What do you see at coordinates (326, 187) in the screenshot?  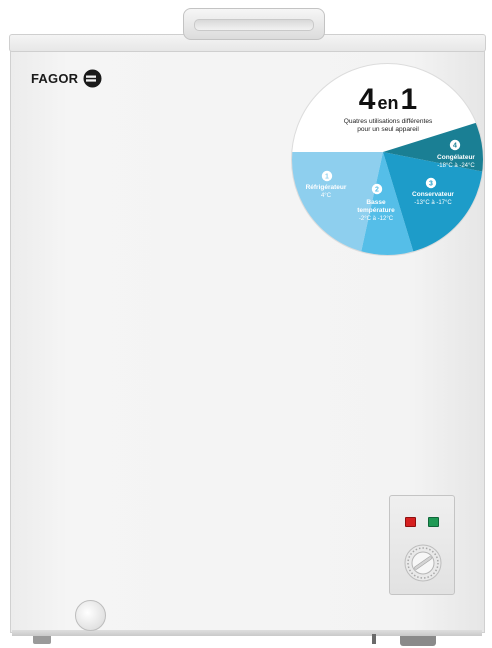 I see `segment-1-name: Réfrigérateur` at bounding box center [326, 187].